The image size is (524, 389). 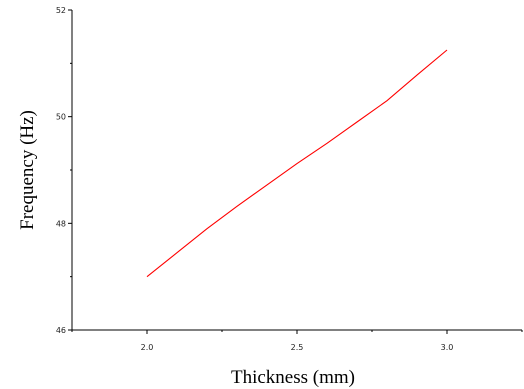 What do you see at coordinates (297, 347) in the screenshot?
I see `x-tick-label: 2.5` at bounding box center [297, 347].